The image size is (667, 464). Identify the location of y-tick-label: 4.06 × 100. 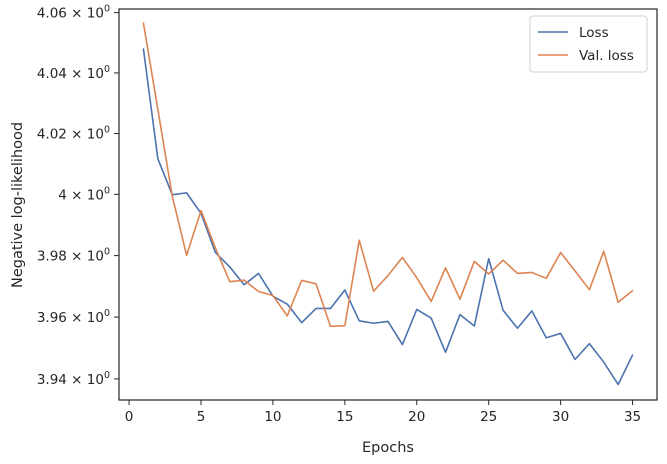
(73, 13).